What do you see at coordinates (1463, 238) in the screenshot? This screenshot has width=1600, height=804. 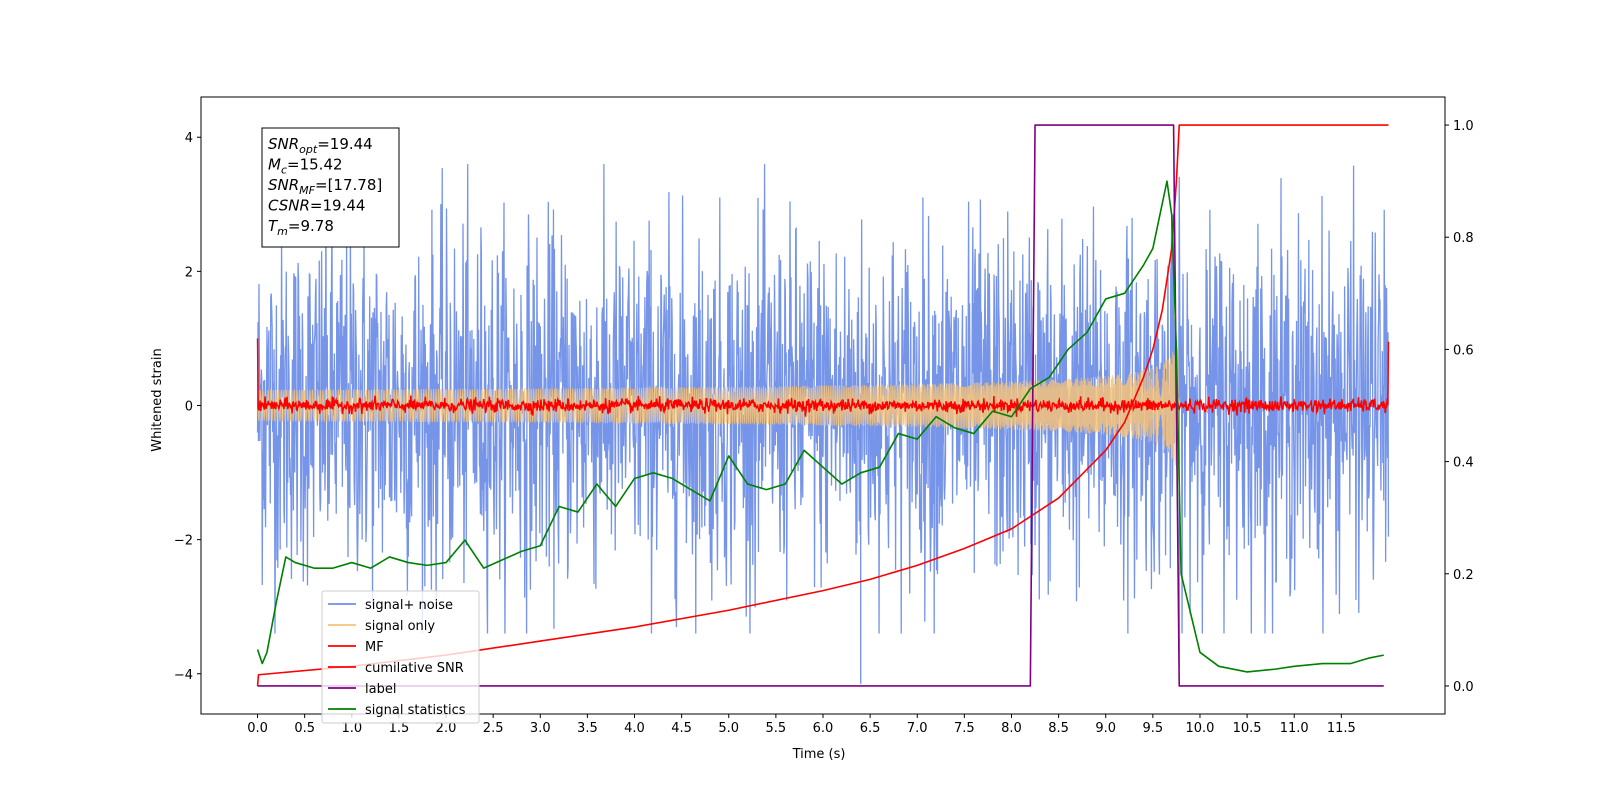 I see `y2-tick-label: 0.8` at bounding box center [1463, 238].